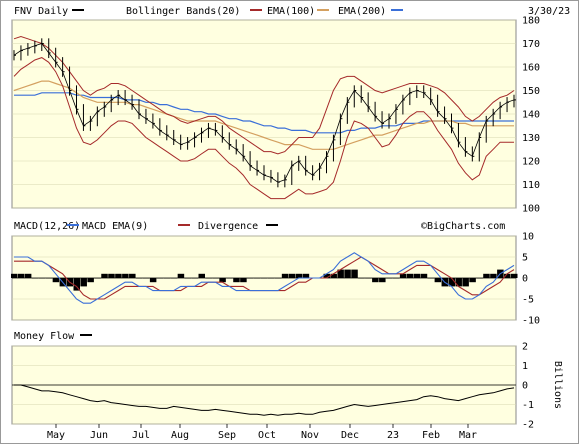  What do you see at coordinates (531, 185) in the screenshot?
I see `y-tick-label: 110` at bounding box center [531, 185].